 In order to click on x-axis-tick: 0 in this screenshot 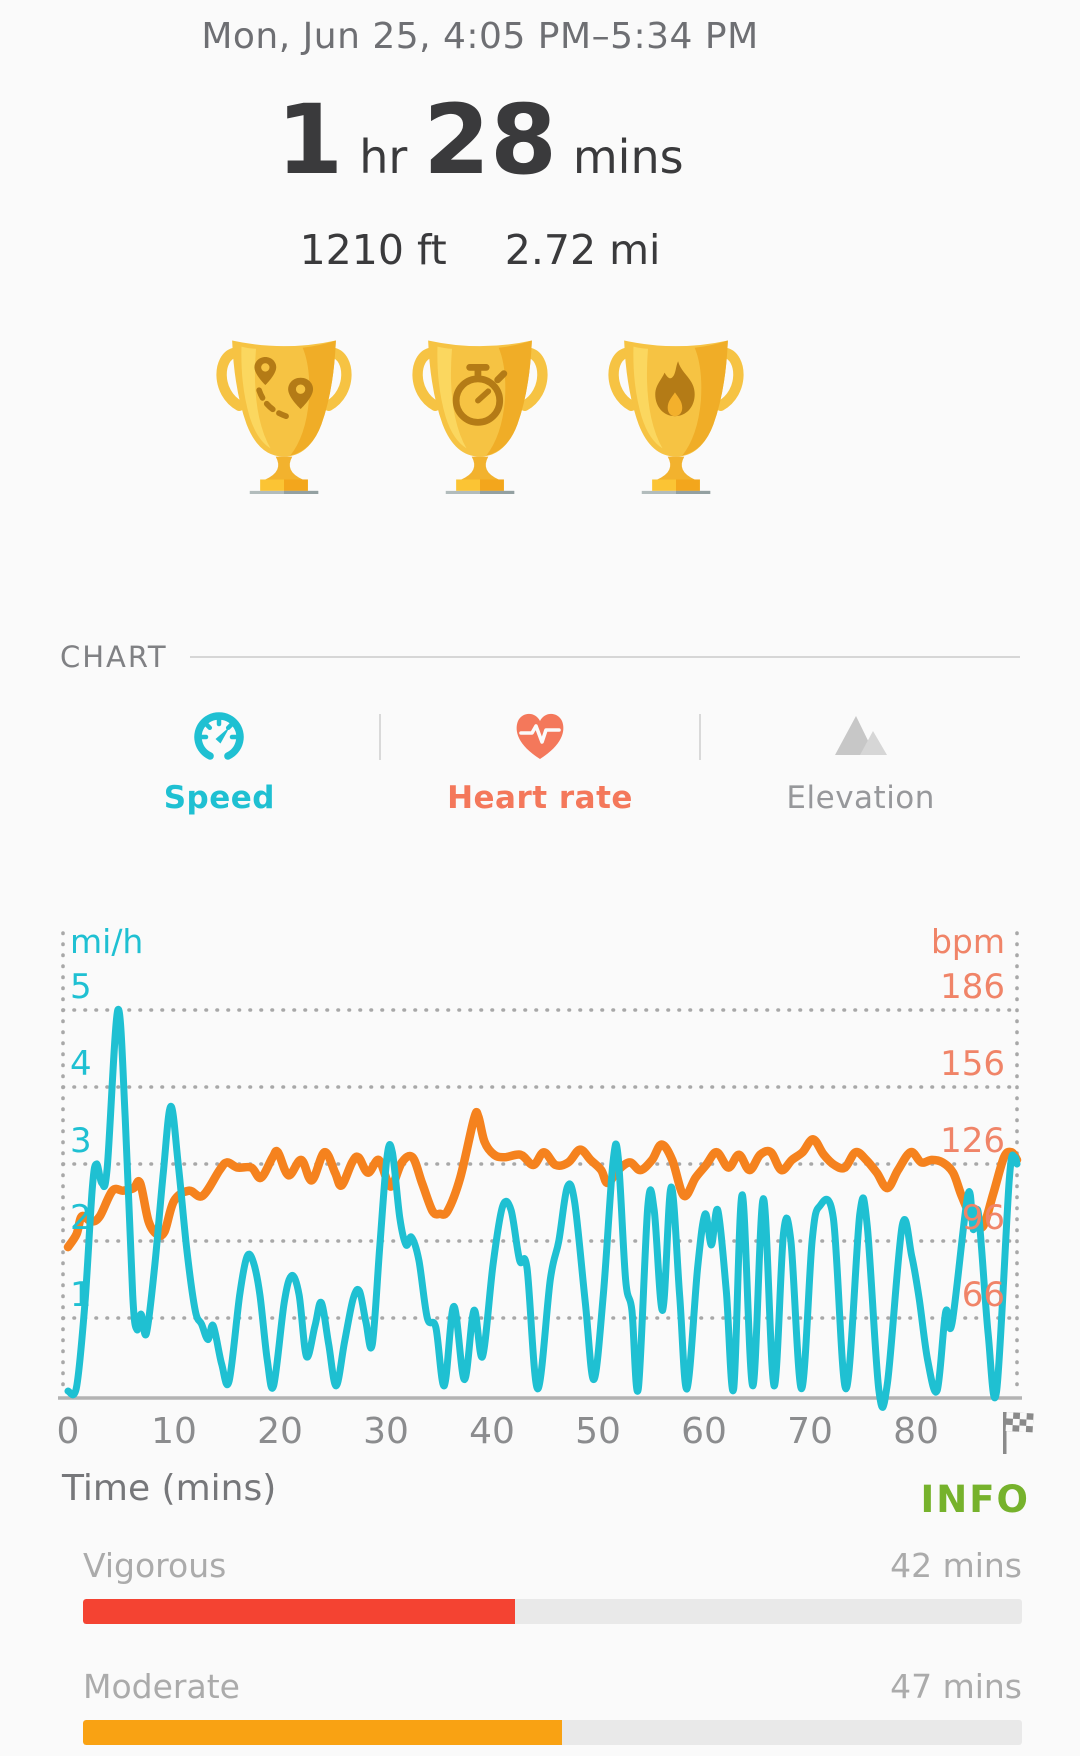, I will do `click(68, 1431)`.